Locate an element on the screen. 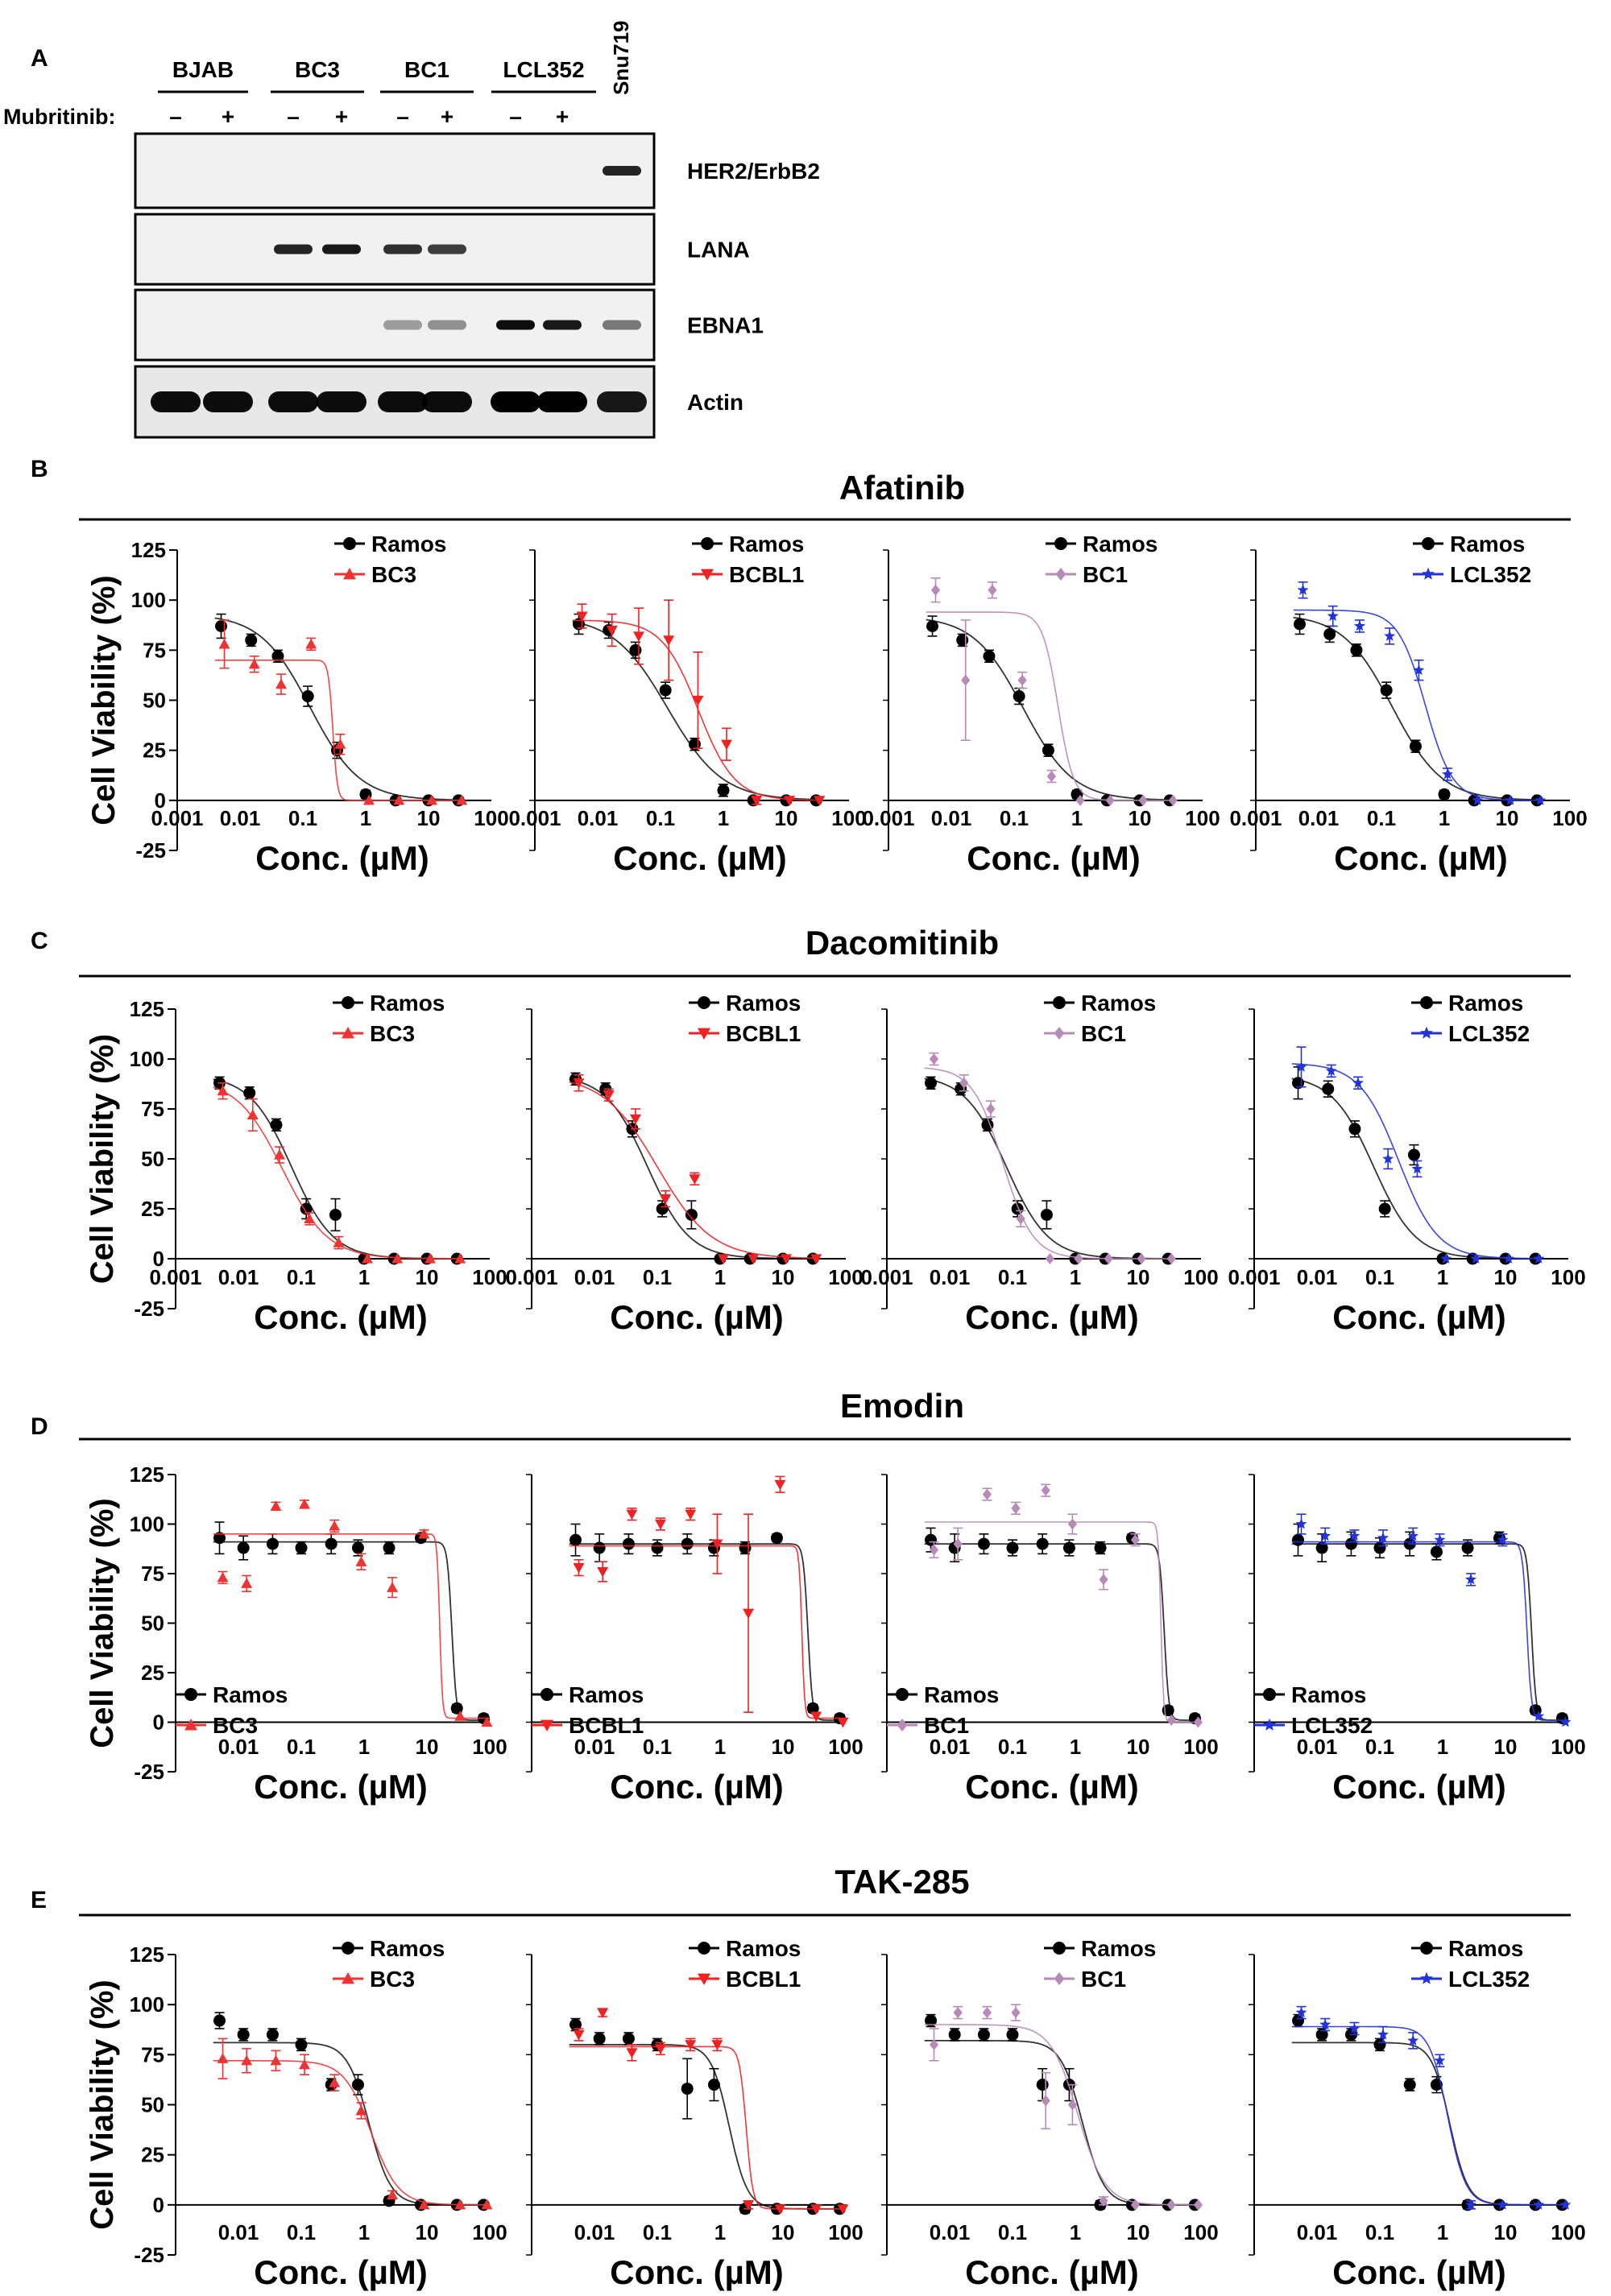 This screenshot has width=1611, height=2296. cell-line-headers: BJAB BC3 BC1 LCL352 is located at coordinates (377, 75).